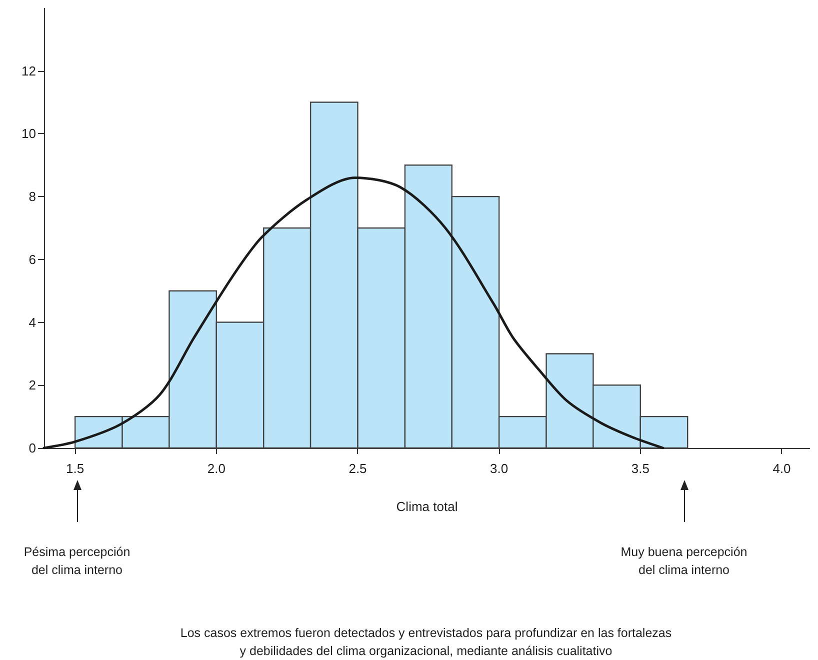 The width and height of the screenshot is (818, 660). Describe the element at coordinates (32, 259) in the screenshot. I see `y-tick-label: 6` at that location.